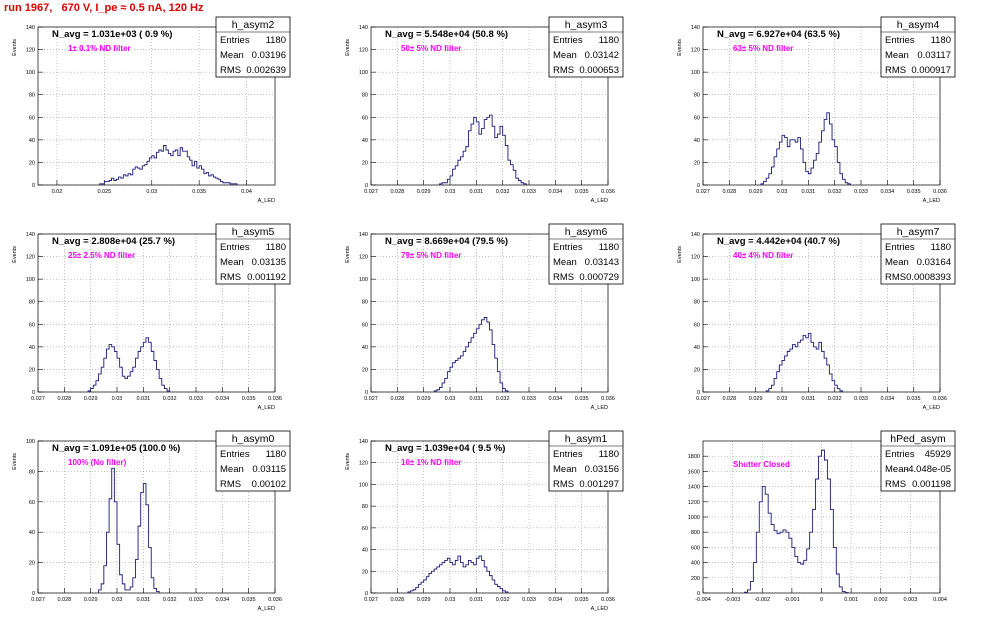 The height and width of the screenshot is (622, 996). Describe the element at coordinates (931, 484) in the screenshot. I see `stats-value-rms: 0.001198` at that location.